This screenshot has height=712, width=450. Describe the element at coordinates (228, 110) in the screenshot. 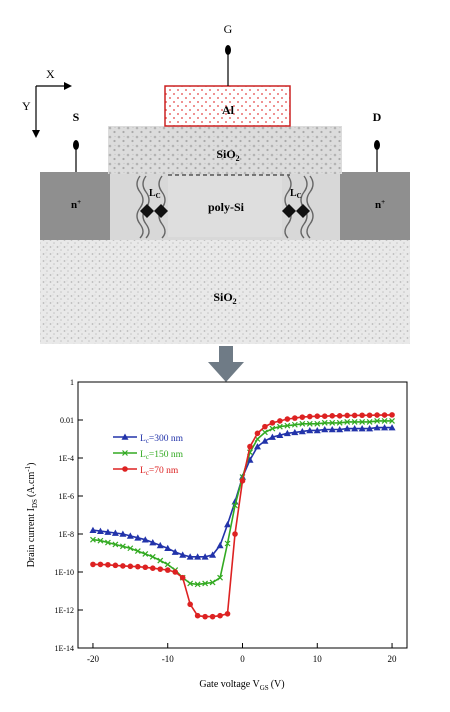

I see `gate-metal-label: Al` at that location.